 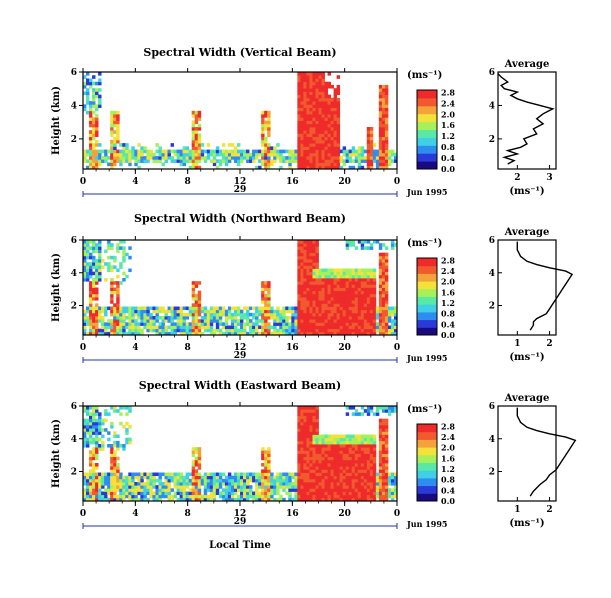 What do you see at coordinates (427, 448) in the screenshot?
I see `colorbar-segment` at bounding box center [427, 448].